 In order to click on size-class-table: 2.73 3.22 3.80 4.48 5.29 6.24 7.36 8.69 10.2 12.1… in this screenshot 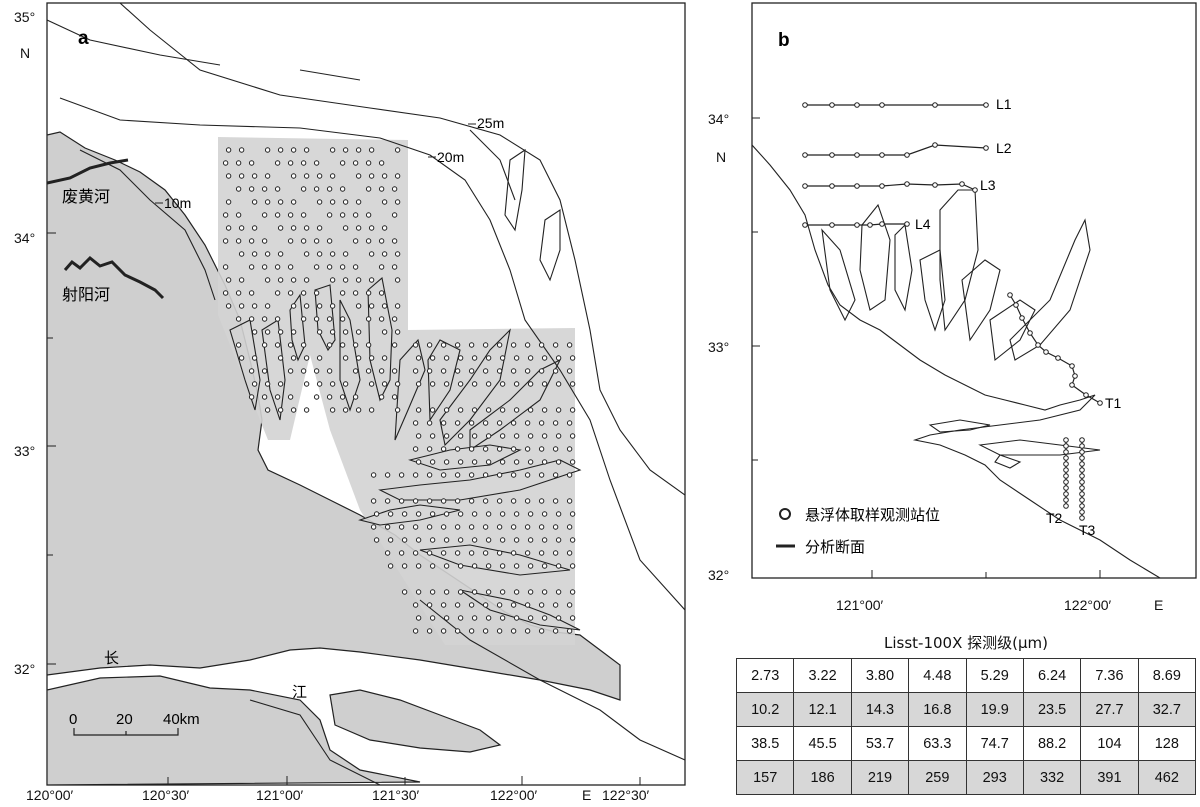, I will do `click(966, 726)`.